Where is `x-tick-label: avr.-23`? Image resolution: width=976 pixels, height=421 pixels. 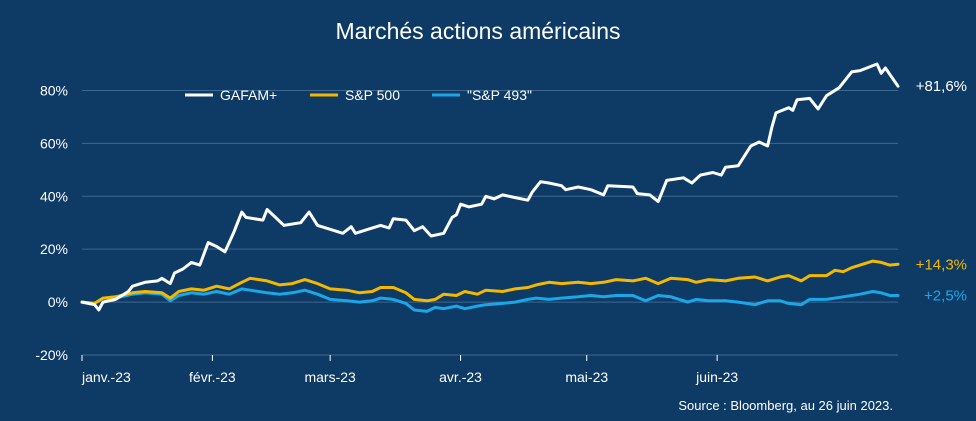 x-tick-label: avr.-23 is located at coordinates (460, 377).